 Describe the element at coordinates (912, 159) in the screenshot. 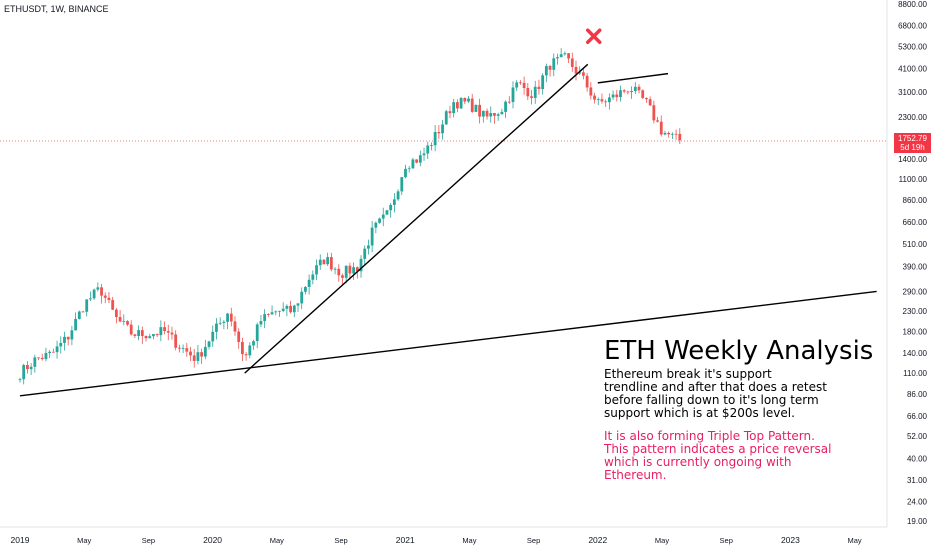

I see `y-tick-label: 1400.00` at that location.